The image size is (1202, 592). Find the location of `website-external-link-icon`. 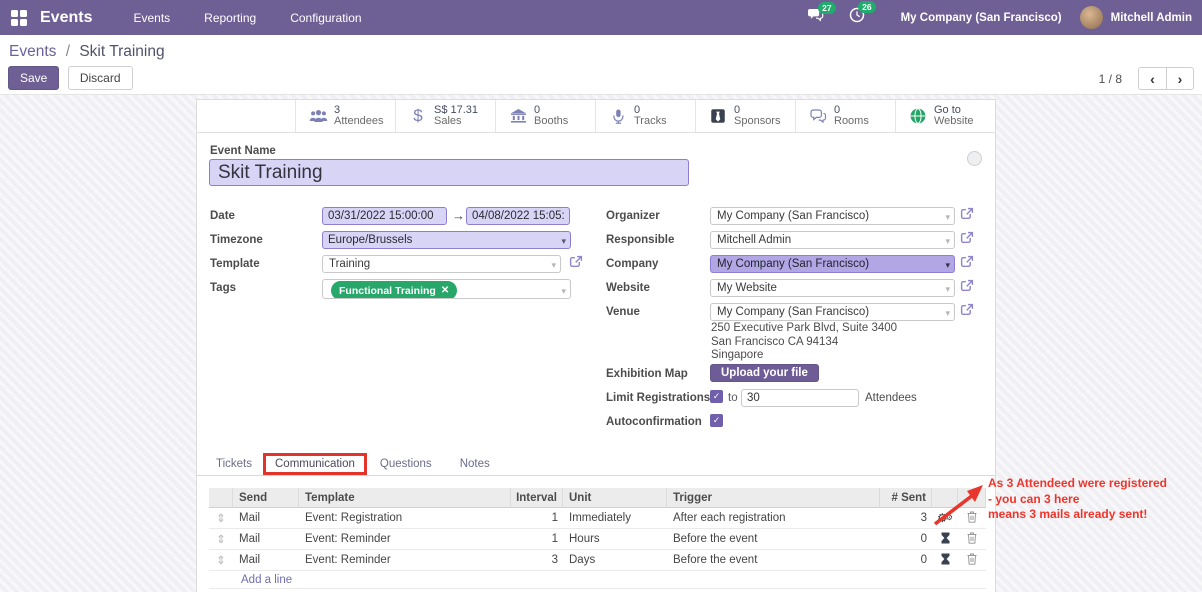

website-external-link-icon is located at coordinates (967, 288).